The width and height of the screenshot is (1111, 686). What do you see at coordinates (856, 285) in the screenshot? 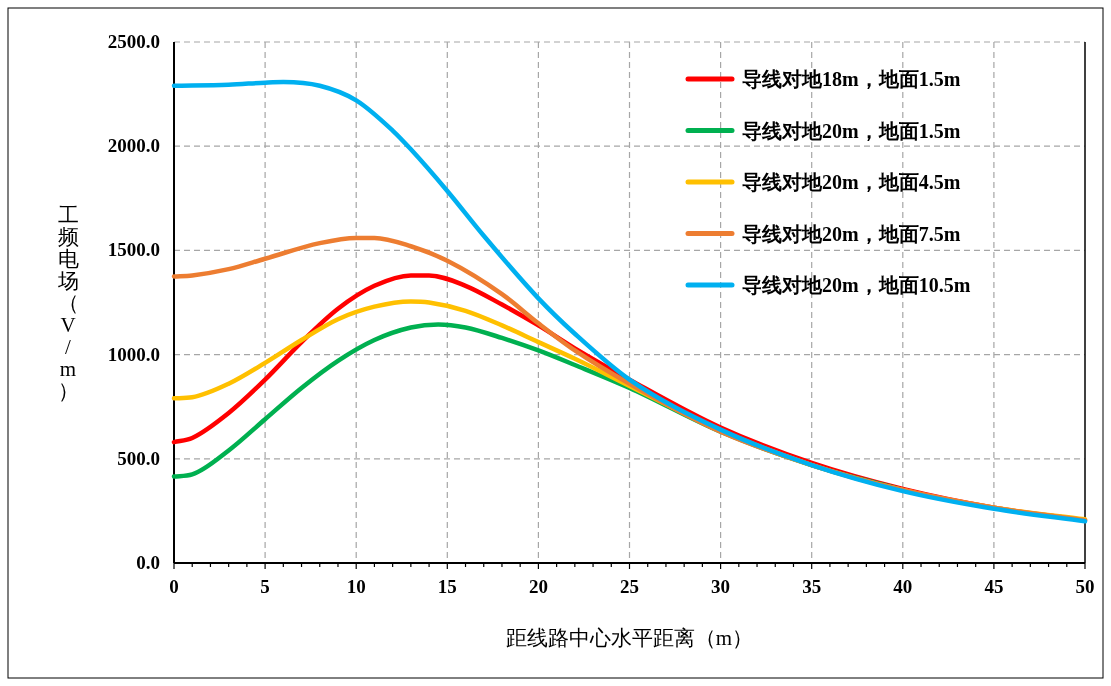
I see `legend-label: 导线对地20m，地面10.5m` at bounding box center [856, 285].